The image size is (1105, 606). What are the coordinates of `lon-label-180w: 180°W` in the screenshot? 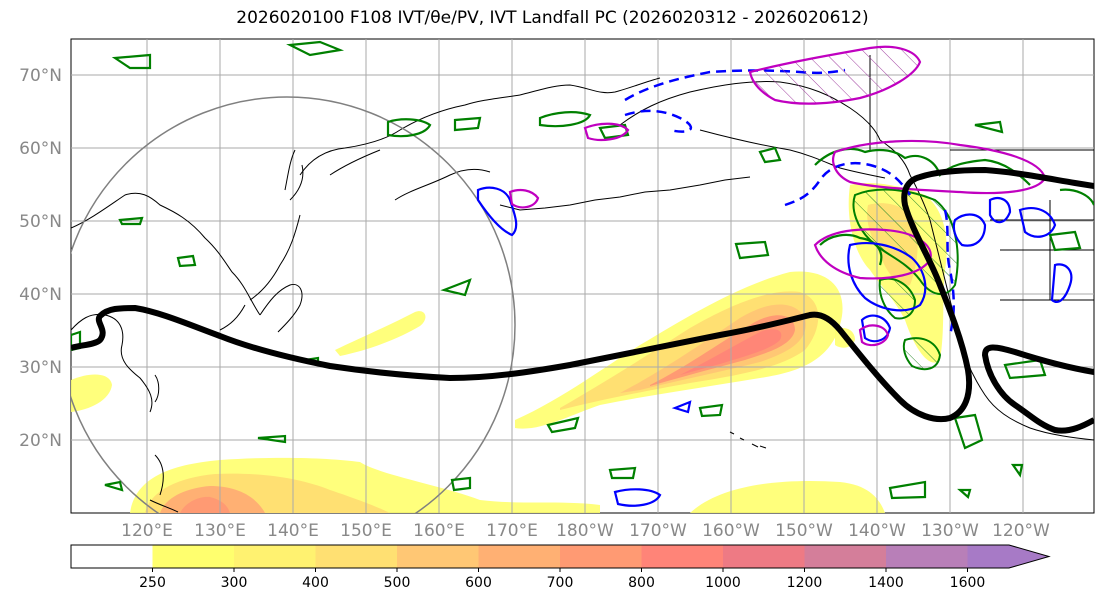 It's located at (585, 531).